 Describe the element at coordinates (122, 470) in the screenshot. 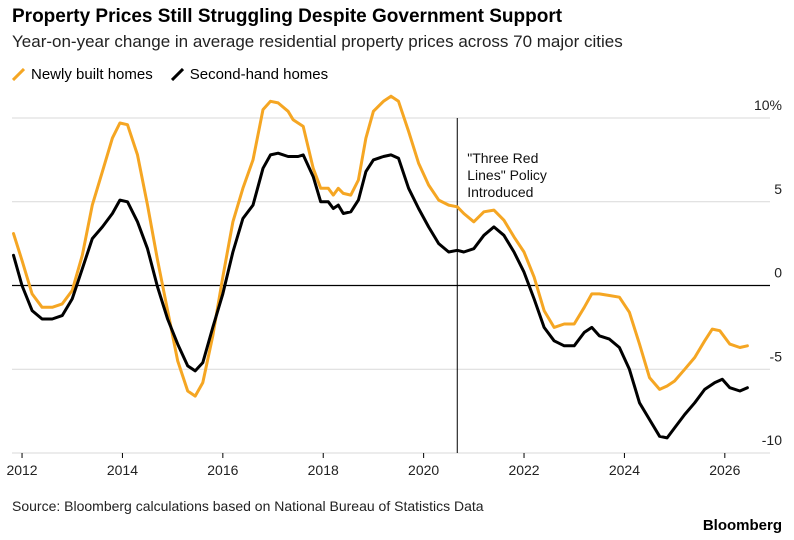

I see `x-tick-label: 2014` at that location.